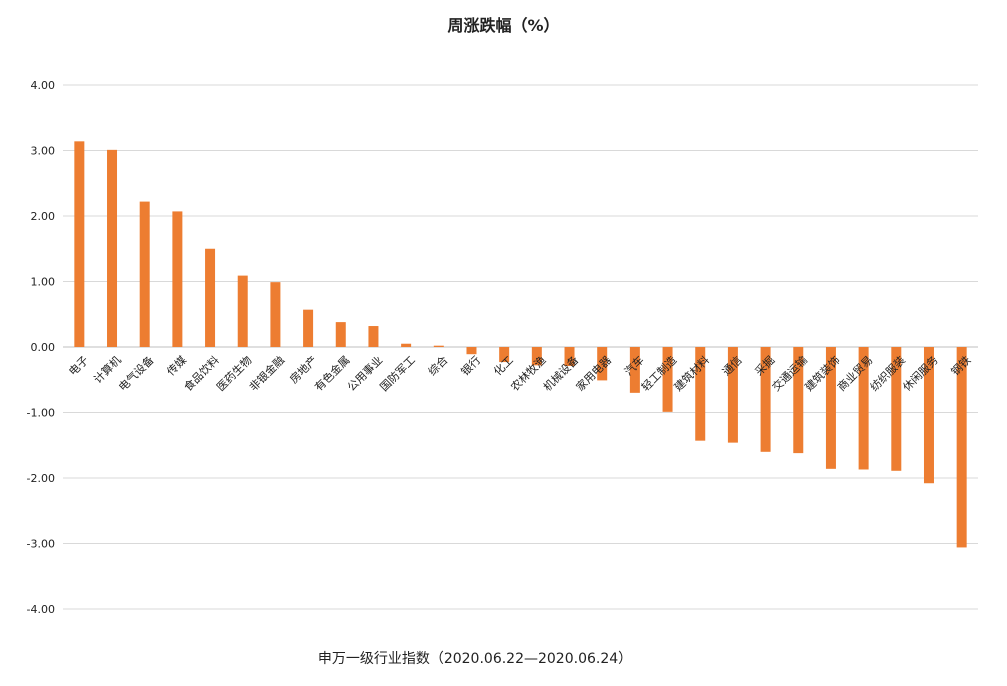 Image resolution: width=1007 pixels, height=686 pixels. Describe the element at coordinates (475, 659) in the screenshot. I see `x-axis-caption: 申万一级行业指数（2020.06.22—2020.06.24）` at that location.